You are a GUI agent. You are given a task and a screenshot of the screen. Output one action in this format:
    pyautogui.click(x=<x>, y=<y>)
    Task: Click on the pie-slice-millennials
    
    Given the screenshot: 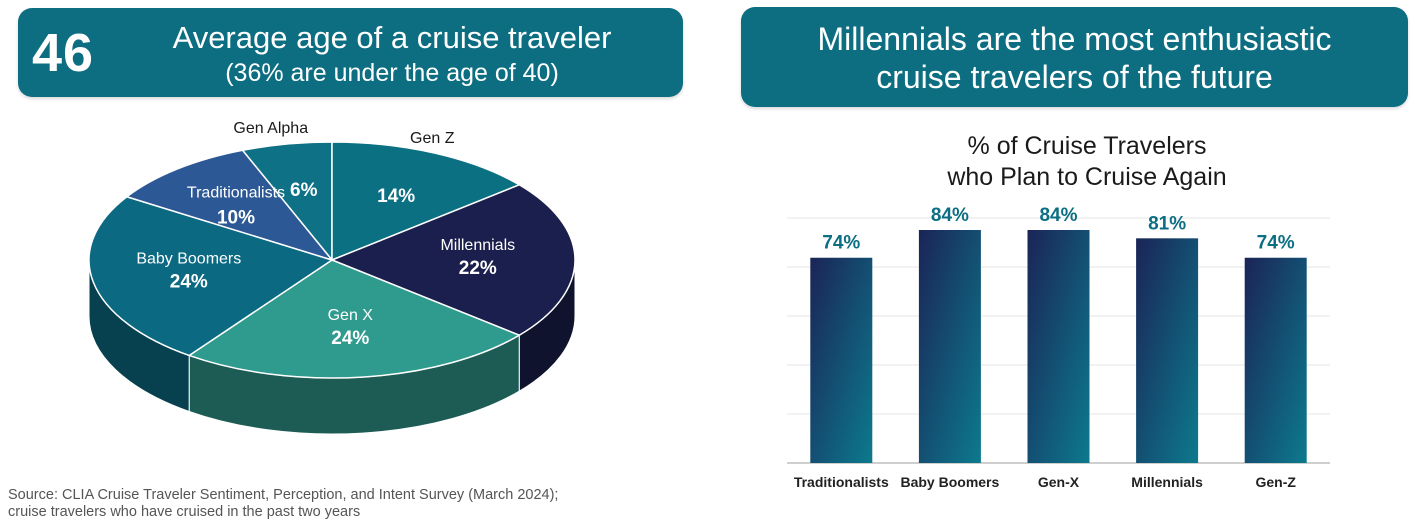 What is the action you would take?
    pyautogui.click(x=452, y=260)
    